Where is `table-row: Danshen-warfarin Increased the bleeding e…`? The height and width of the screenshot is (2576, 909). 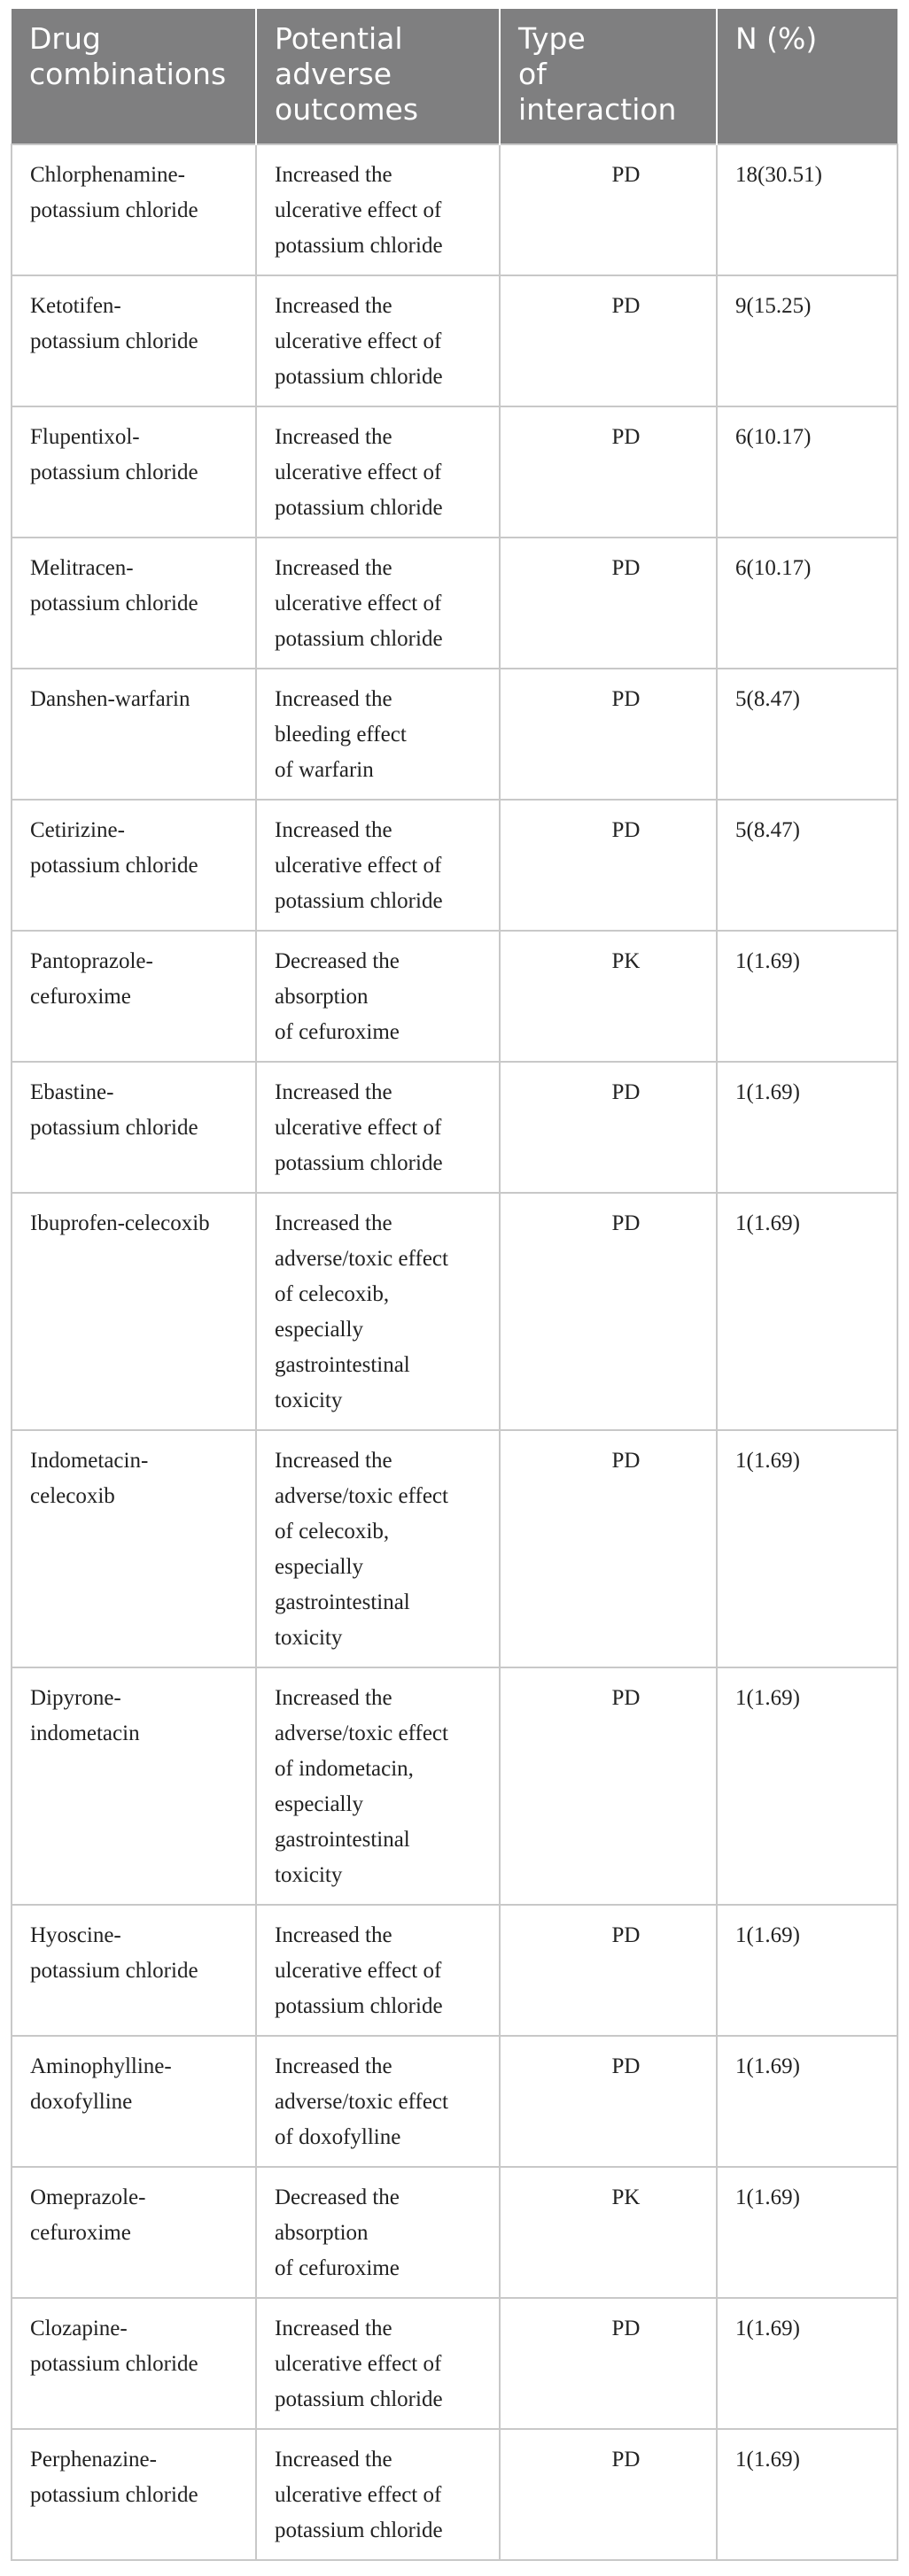 table-row: Danshen-warfarin Increased the bleeding e… is located at coordinates (454, 734).